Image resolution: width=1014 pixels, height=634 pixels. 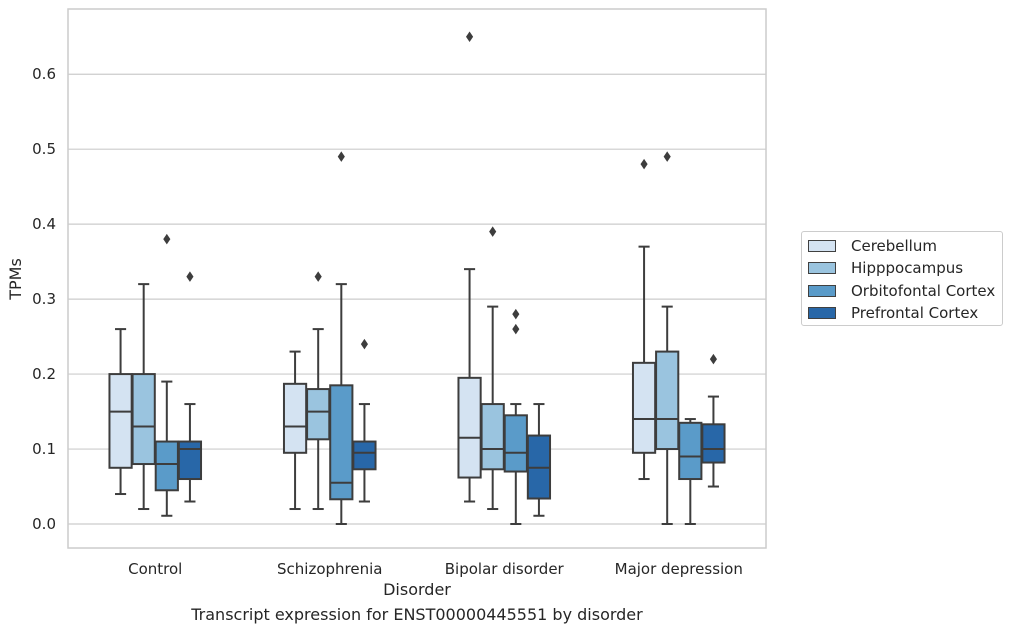 What do you see at coordinates (894, 246) in the screenshot?
I see `legend-label-cerebellum: Cerebellum` at bounding box center [894, 246].